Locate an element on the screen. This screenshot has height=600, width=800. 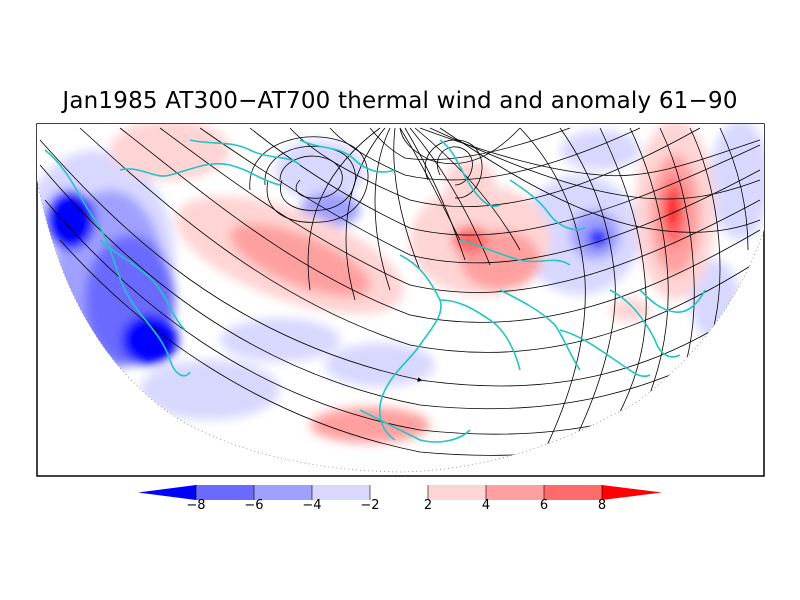
colorbar is located at coordinates (400, 492).